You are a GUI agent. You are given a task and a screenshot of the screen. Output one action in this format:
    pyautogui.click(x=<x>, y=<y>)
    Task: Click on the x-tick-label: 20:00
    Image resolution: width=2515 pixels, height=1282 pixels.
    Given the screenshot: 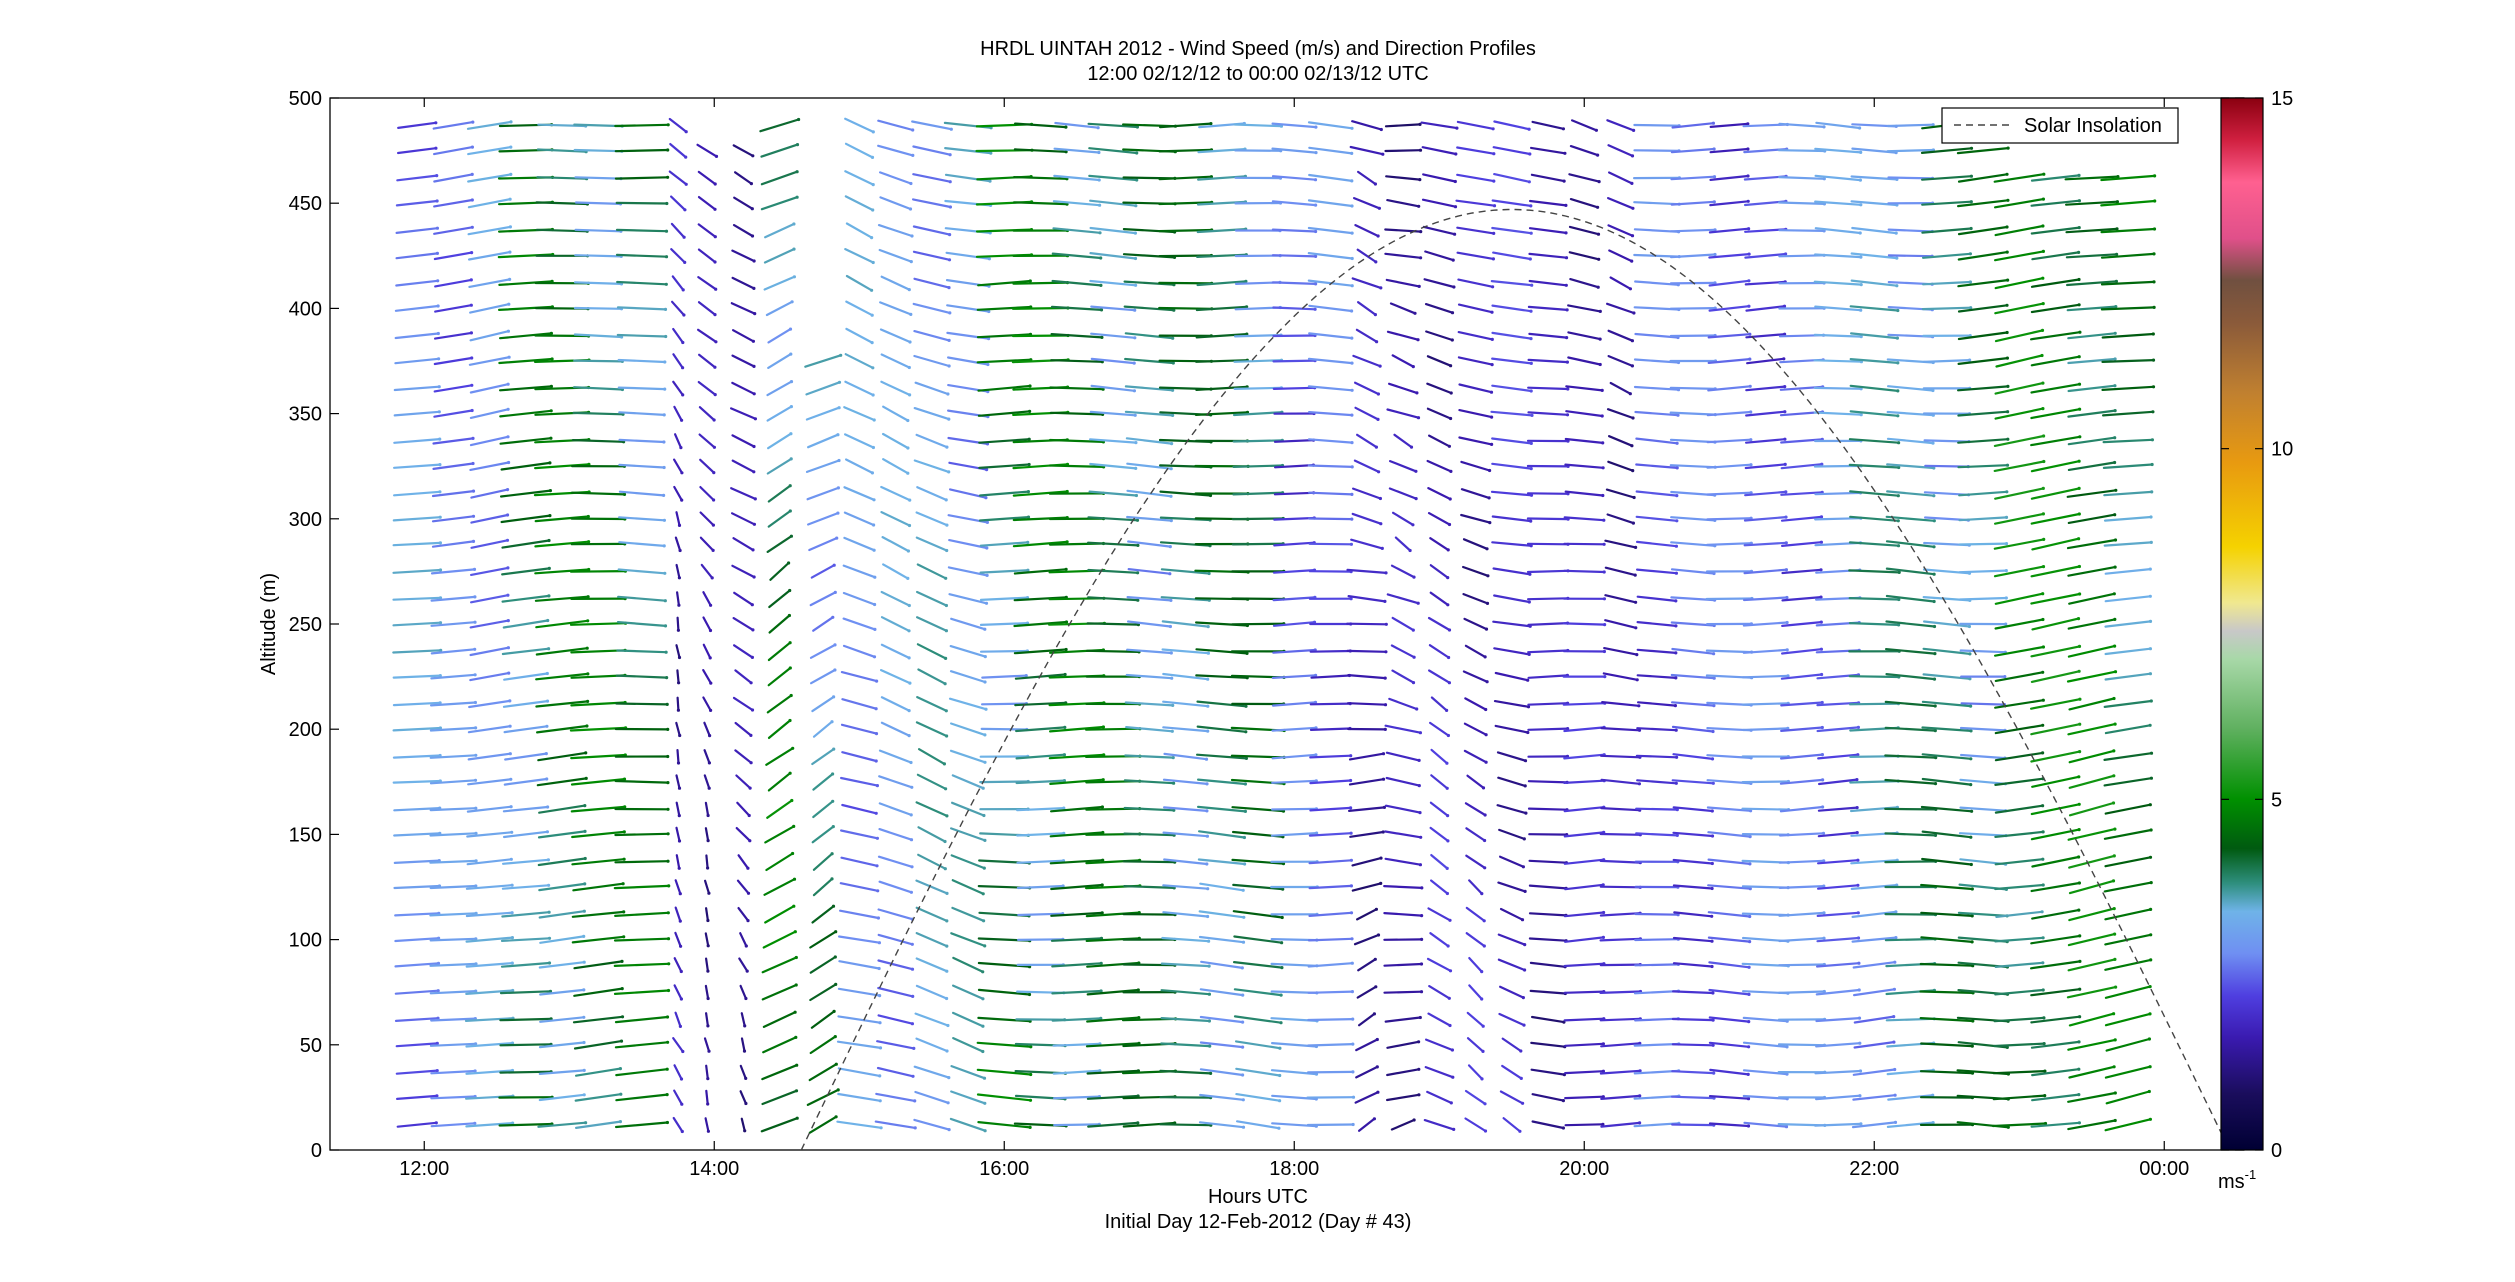 What is the action you would take?
    pyautogui.click(x=1584, y=1169)
    